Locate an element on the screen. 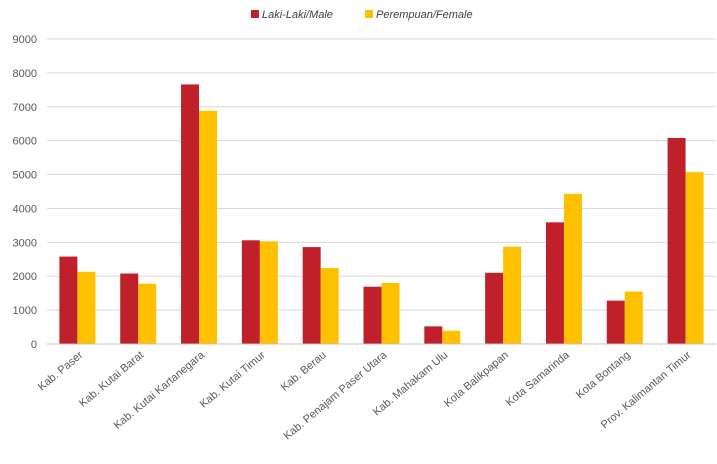  x-tick-label: Kab. Paser is located at coordinates (61, 371).